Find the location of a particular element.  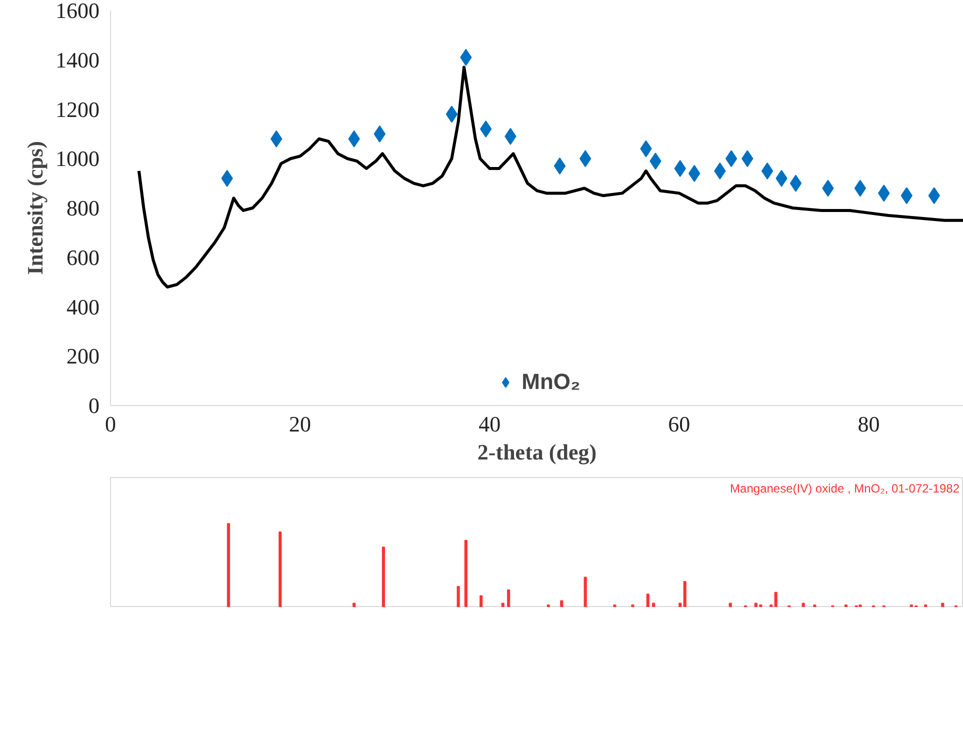

y-tick-label: 1200 is located at coordinates (78, 109).